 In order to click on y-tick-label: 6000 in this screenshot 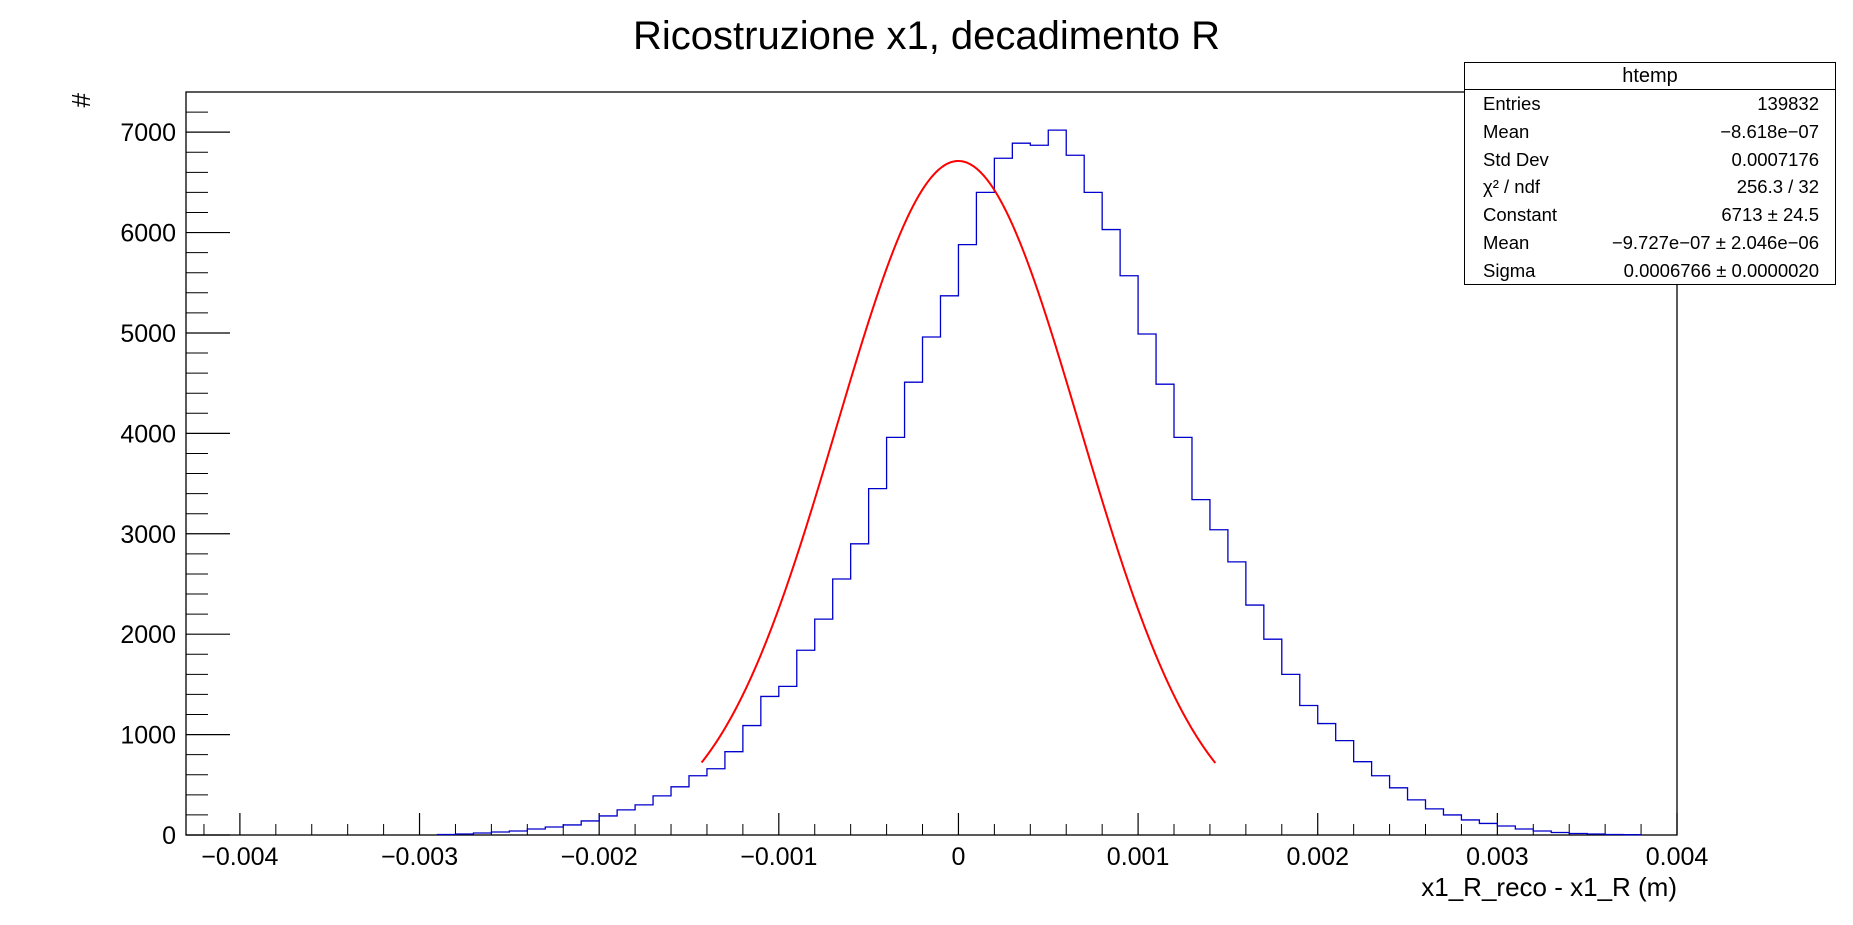, I will do `click(148, 234)`.